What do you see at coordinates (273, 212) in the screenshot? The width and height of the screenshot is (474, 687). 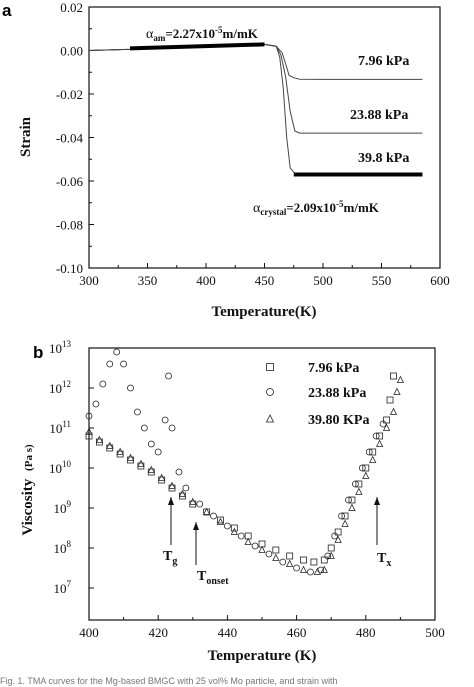 I see `fit-label-subscript: crystal` at bounding box center [273, 212].